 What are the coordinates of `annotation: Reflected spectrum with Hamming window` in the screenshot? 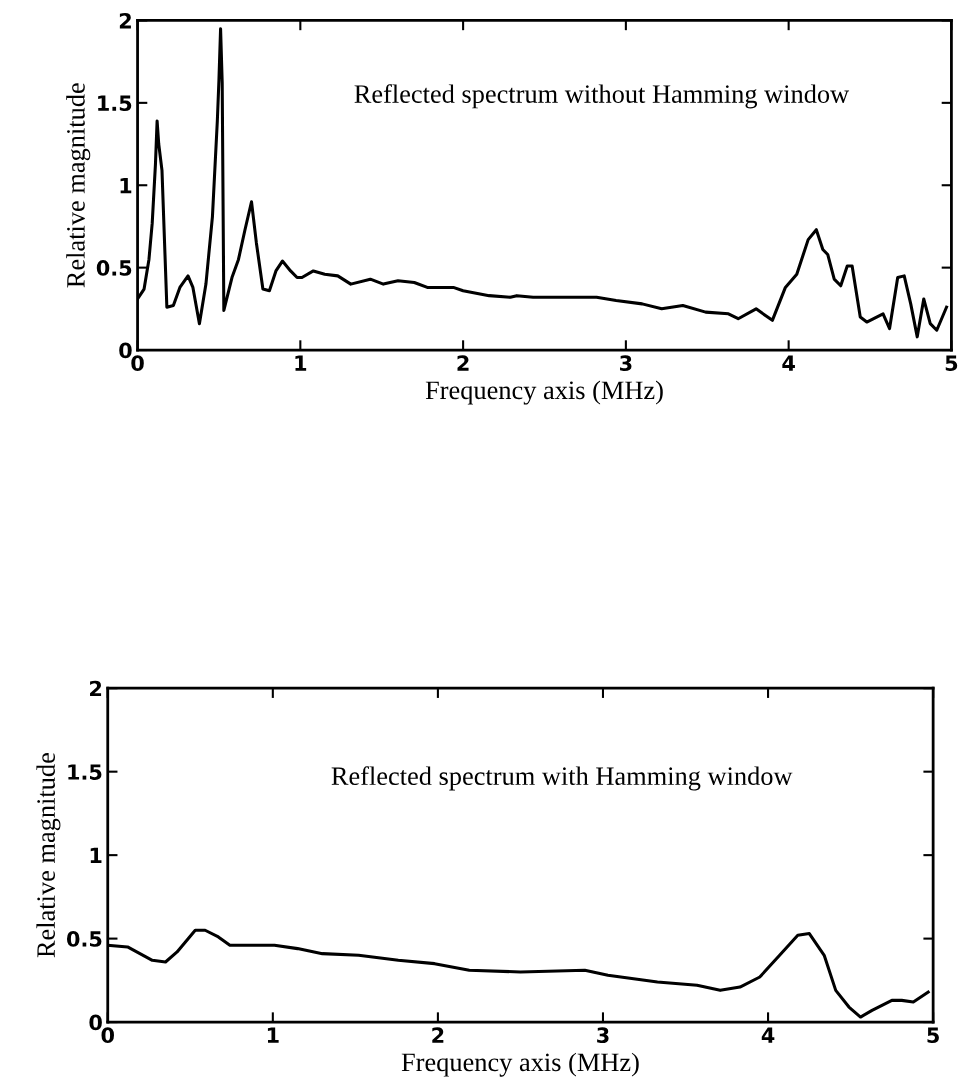 It's located at (562, 778).